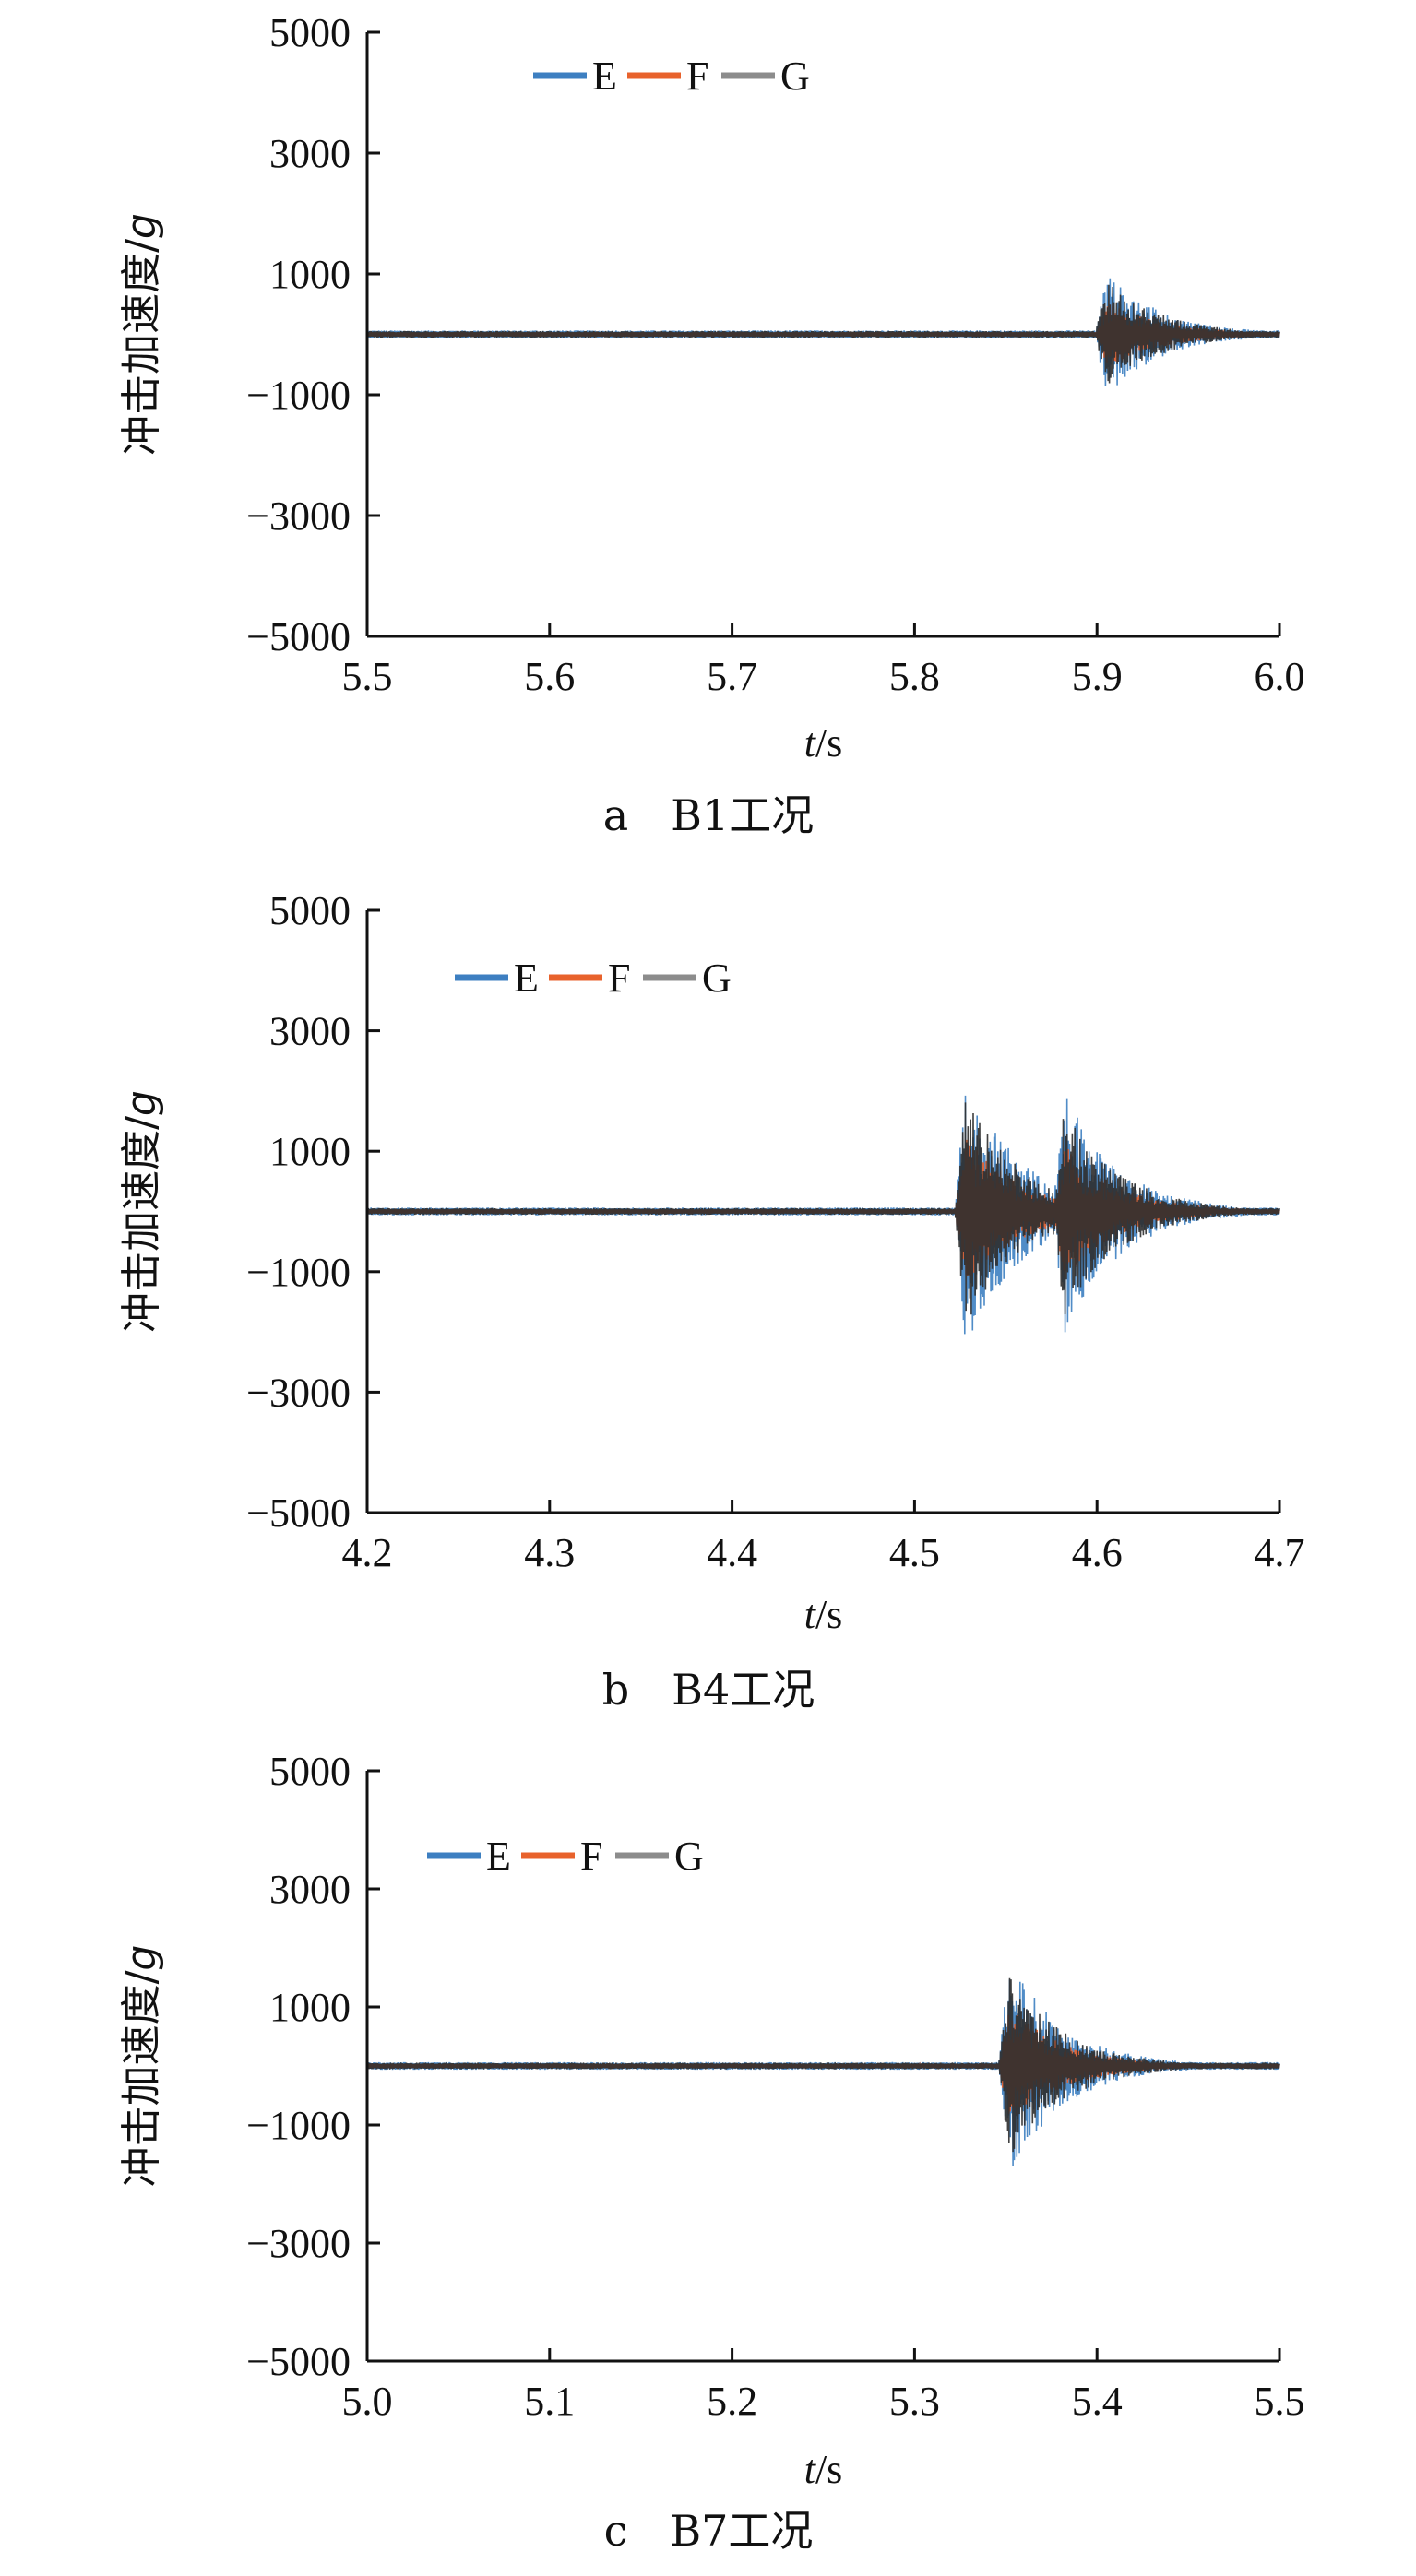  I want to click on x-tick-label: 5.8, so click(914, 676).